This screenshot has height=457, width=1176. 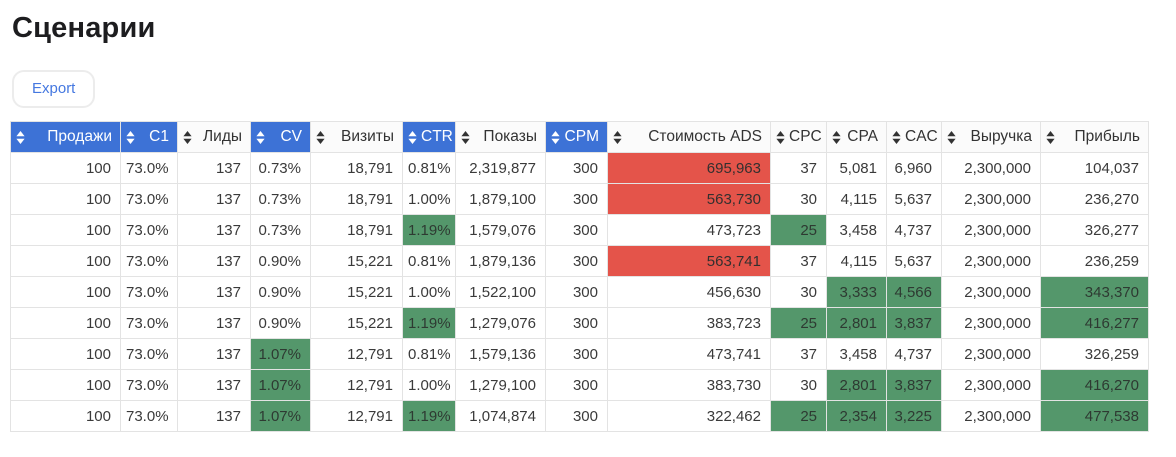 I want to click on export-button: Export, so click(x=54, y=89).